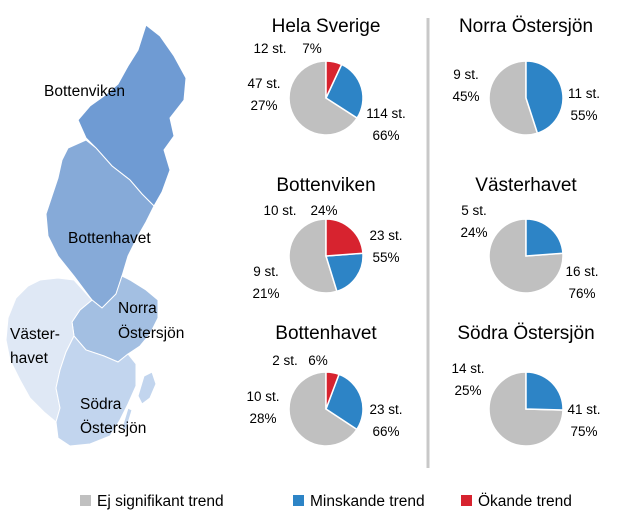  Describe the element at coordinates (101, 404) in the screenshot. I see `map-label-sodra-ostersjon-line1: Södra` at that location.